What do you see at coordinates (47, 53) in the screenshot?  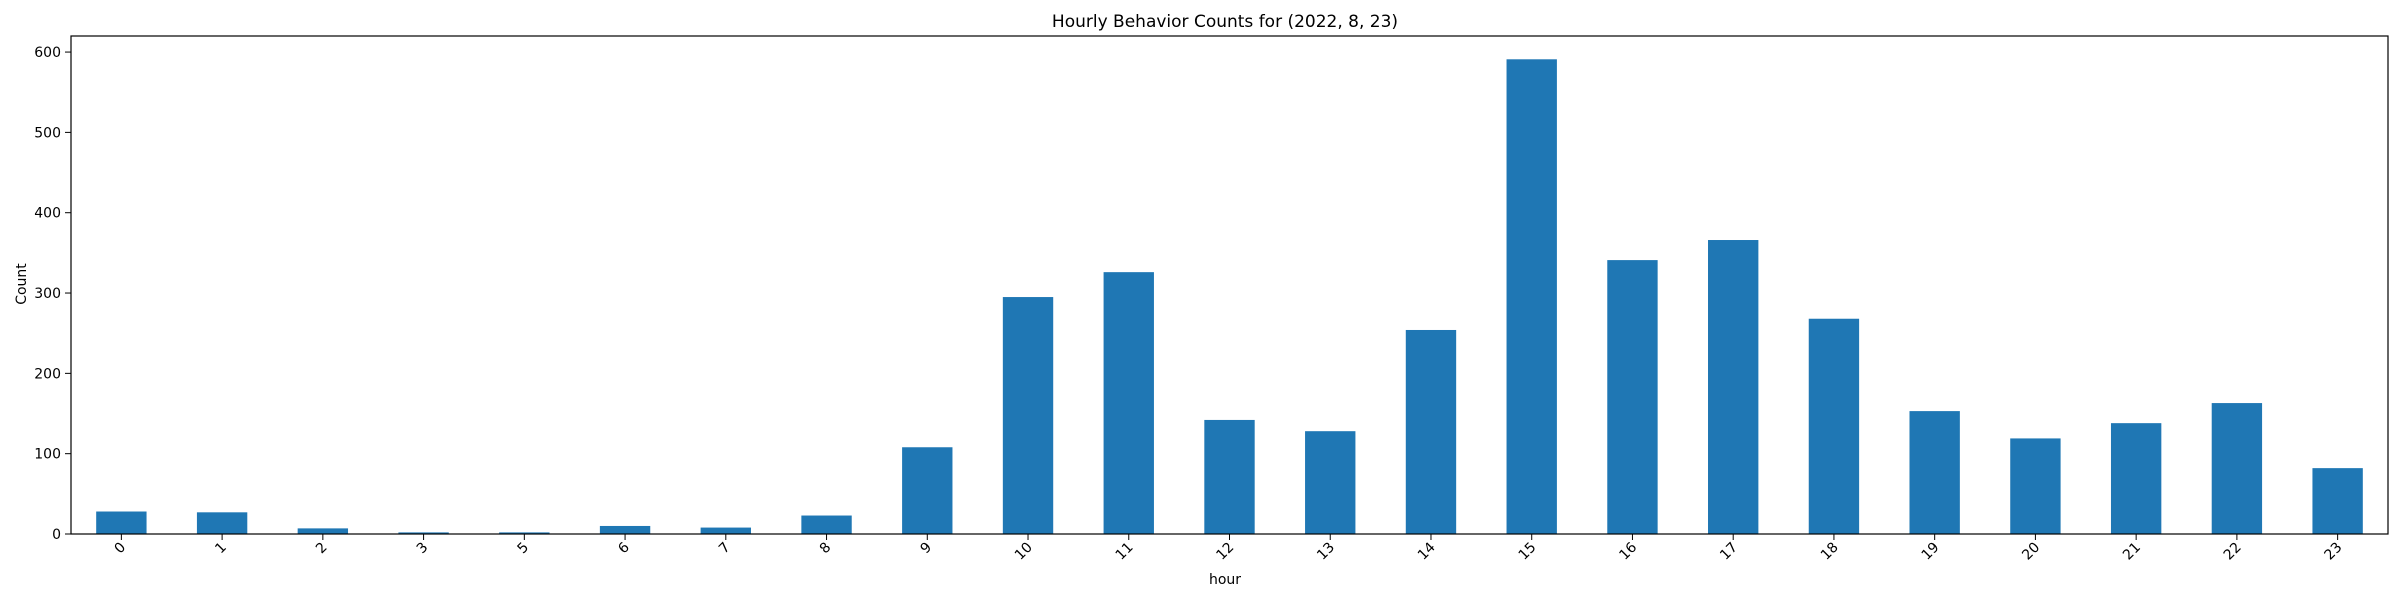 I see `y-tick-label-600: 600` at bounding box center [47, 53].